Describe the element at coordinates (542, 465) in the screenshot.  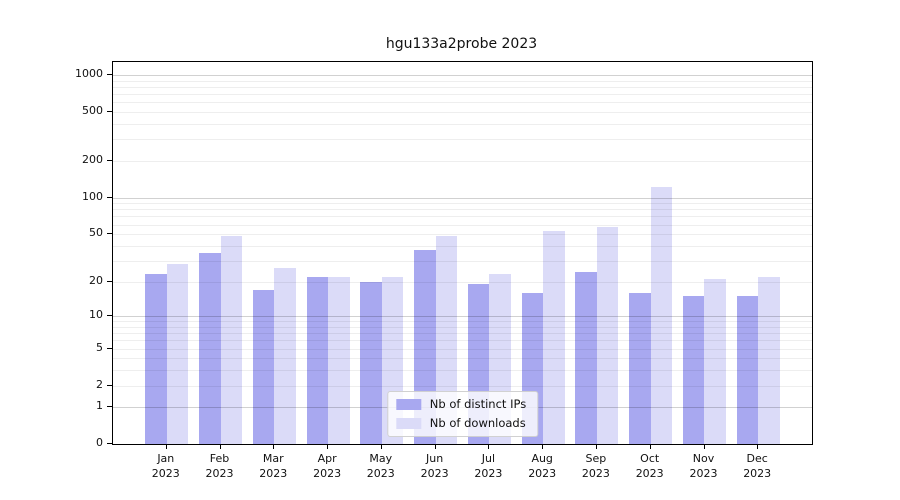
I see `x-tick-label-aug: Aug 2023` at that location.